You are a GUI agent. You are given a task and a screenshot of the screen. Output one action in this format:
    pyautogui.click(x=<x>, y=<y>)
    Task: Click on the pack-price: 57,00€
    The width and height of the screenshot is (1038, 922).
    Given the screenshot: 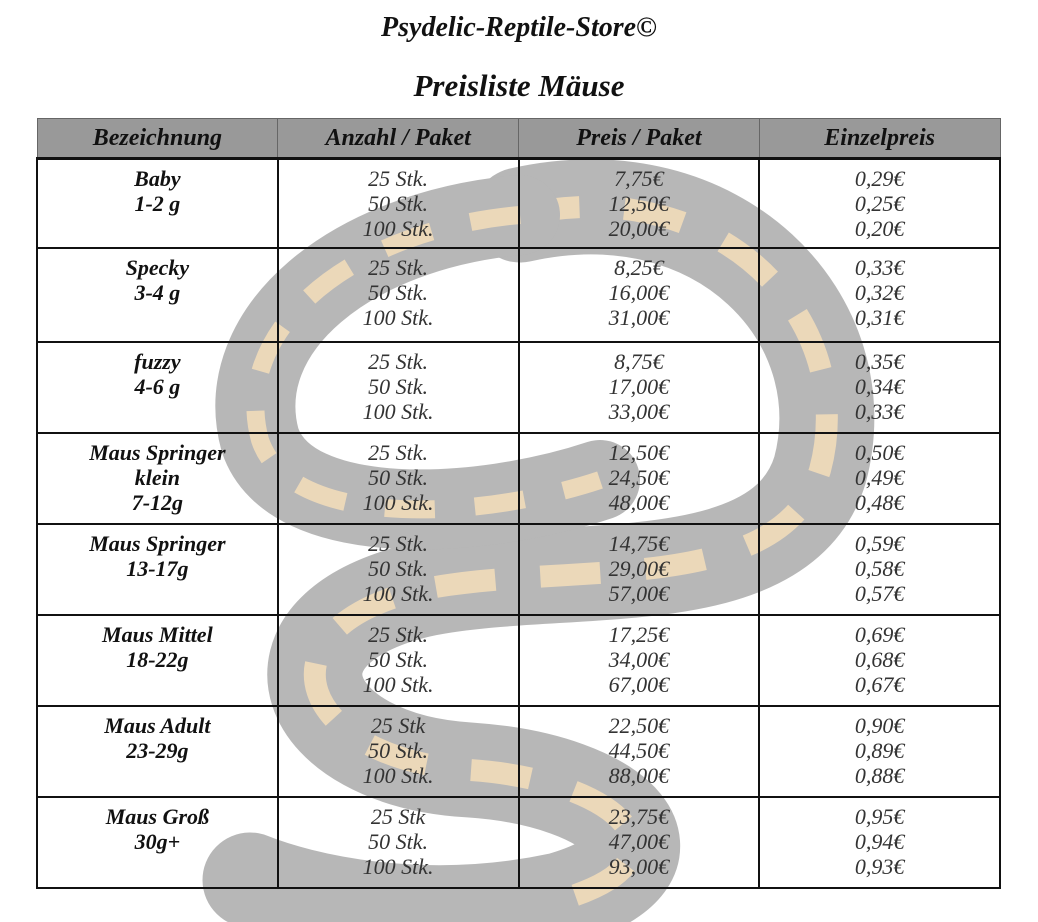 What is the action you would take?
    pyautogui.click(x=639, y=593)
    